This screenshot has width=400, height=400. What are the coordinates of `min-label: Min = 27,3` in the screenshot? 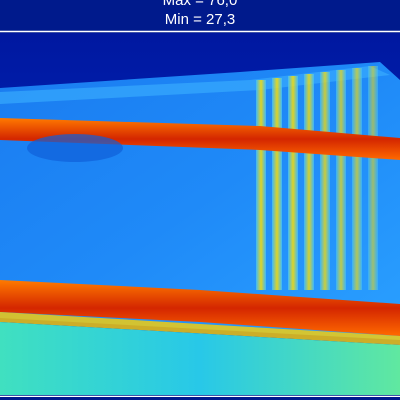 It's located at (200, 19).